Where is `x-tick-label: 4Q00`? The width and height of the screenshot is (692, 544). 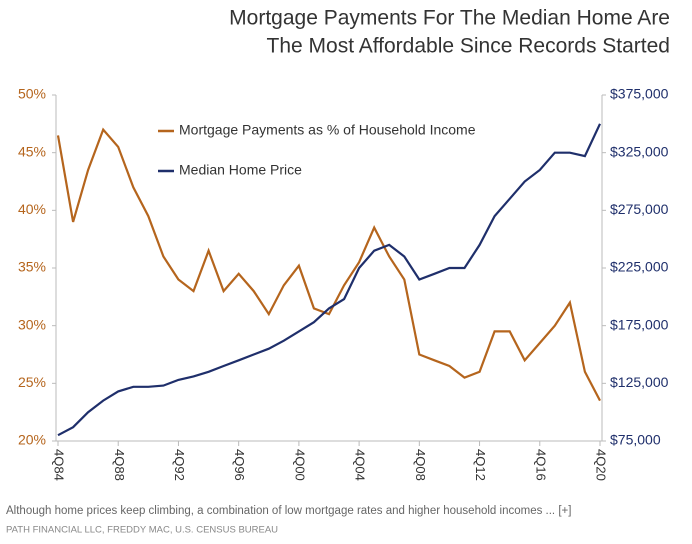 x-tick-label: 4Q00 is located at coordinates (299, 465).